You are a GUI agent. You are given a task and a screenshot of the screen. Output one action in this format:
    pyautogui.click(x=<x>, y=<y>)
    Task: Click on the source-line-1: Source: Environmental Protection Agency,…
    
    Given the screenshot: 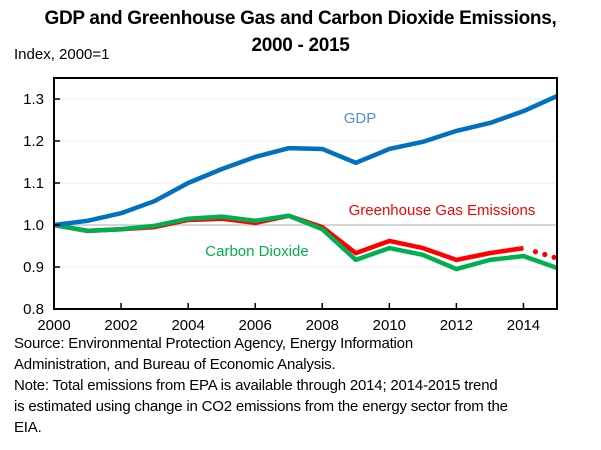 What is the action you would take?
    pyautogui.click(x=213, y=343)
    